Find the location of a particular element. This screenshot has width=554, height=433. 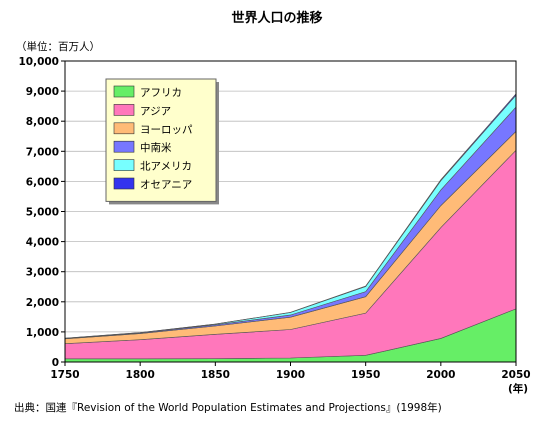

y-tick-label: 9,000 is located at coordinates (42, 92).